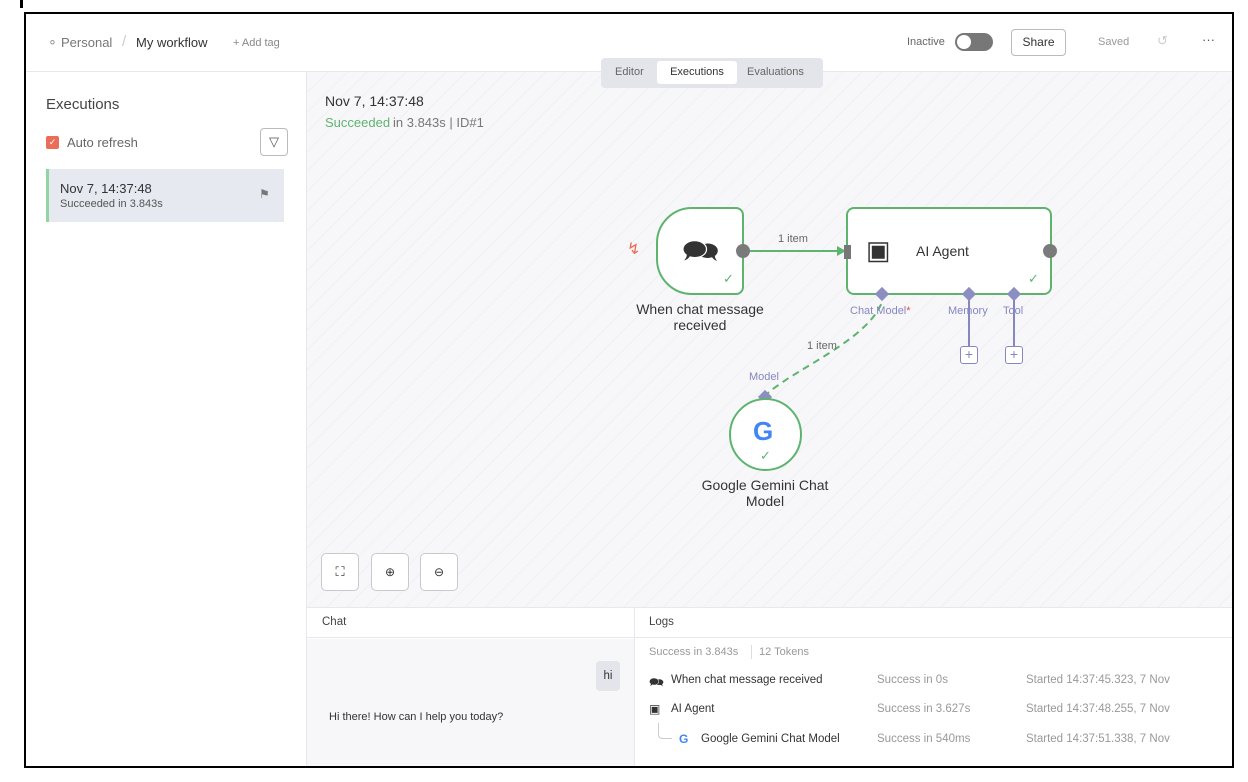 This screenshot has height=782, width=1248. I want to click on chat-model-text: Chat Model, so click(878, 311).